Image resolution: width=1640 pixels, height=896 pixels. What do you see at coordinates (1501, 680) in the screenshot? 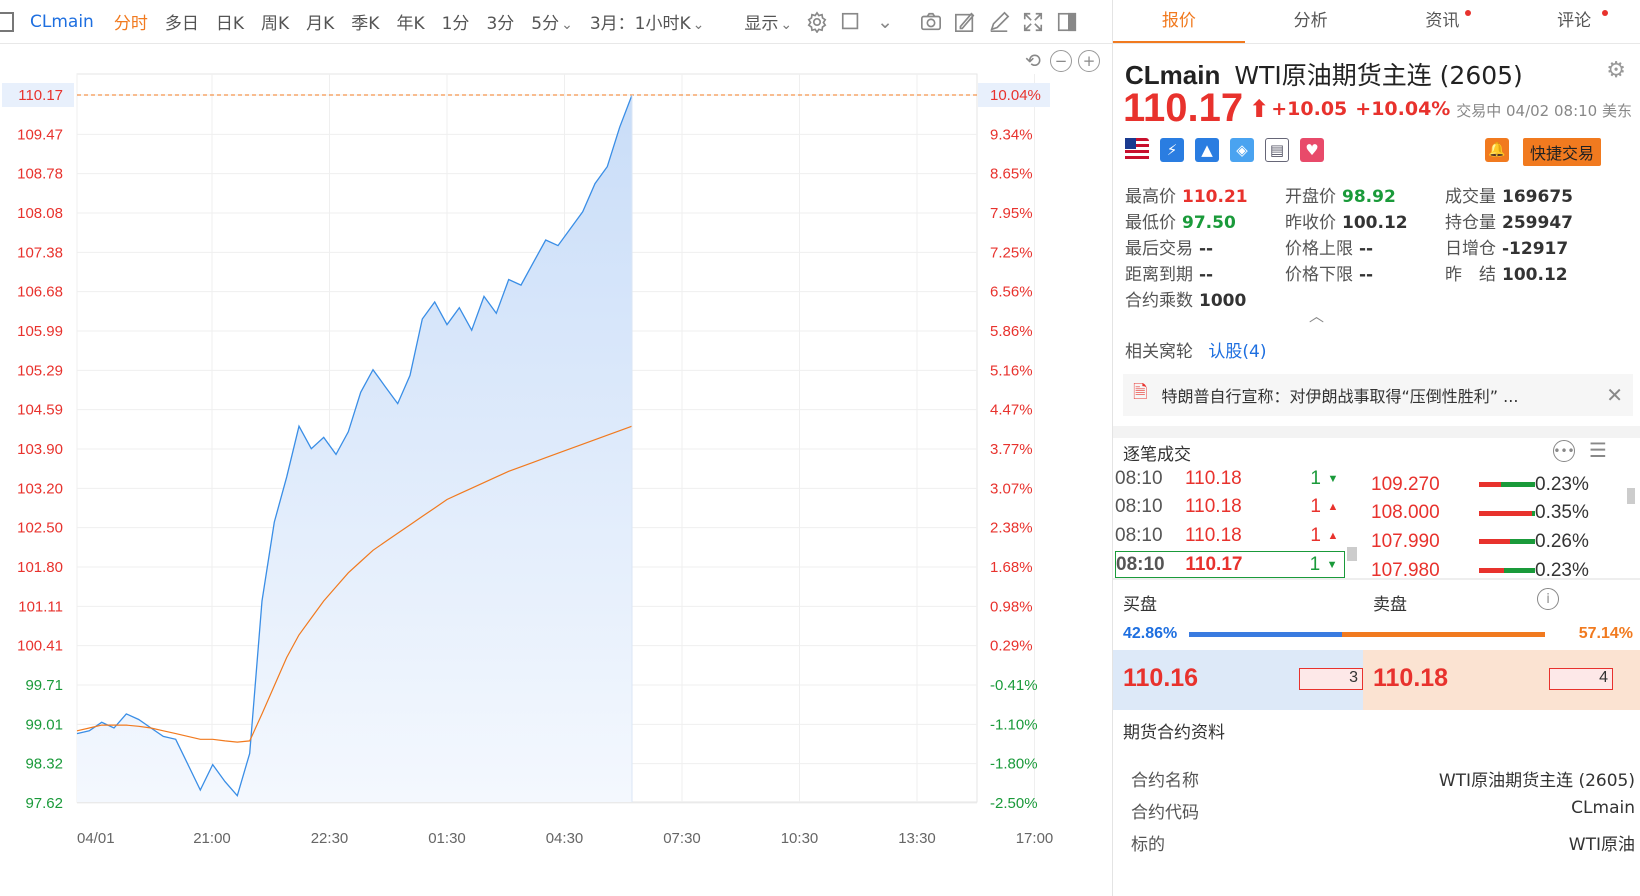
I see `ask-level: 110.18 4` at bounding box center [1501, 680].